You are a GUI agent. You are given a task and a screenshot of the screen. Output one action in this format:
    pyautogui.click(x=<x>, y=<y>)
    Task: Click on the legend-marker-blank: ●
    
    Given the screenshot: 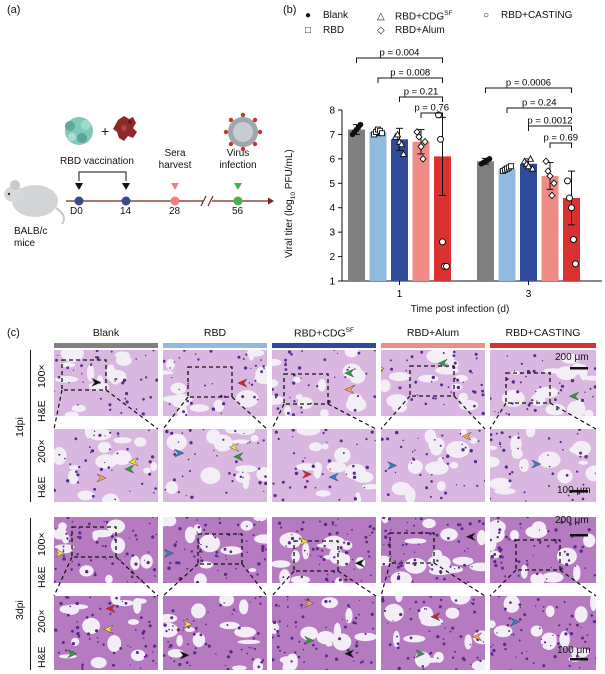 What is the action you would take?
    pyautogui.click(x=308, y=15)
    